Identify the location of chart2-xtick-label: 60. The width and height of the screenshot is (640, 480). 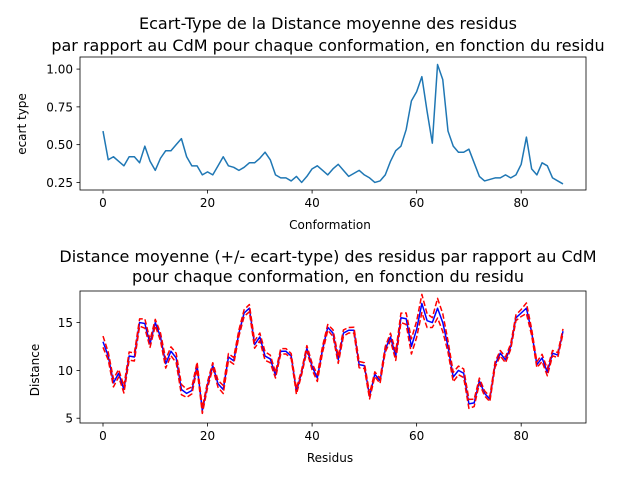
(416, 436).